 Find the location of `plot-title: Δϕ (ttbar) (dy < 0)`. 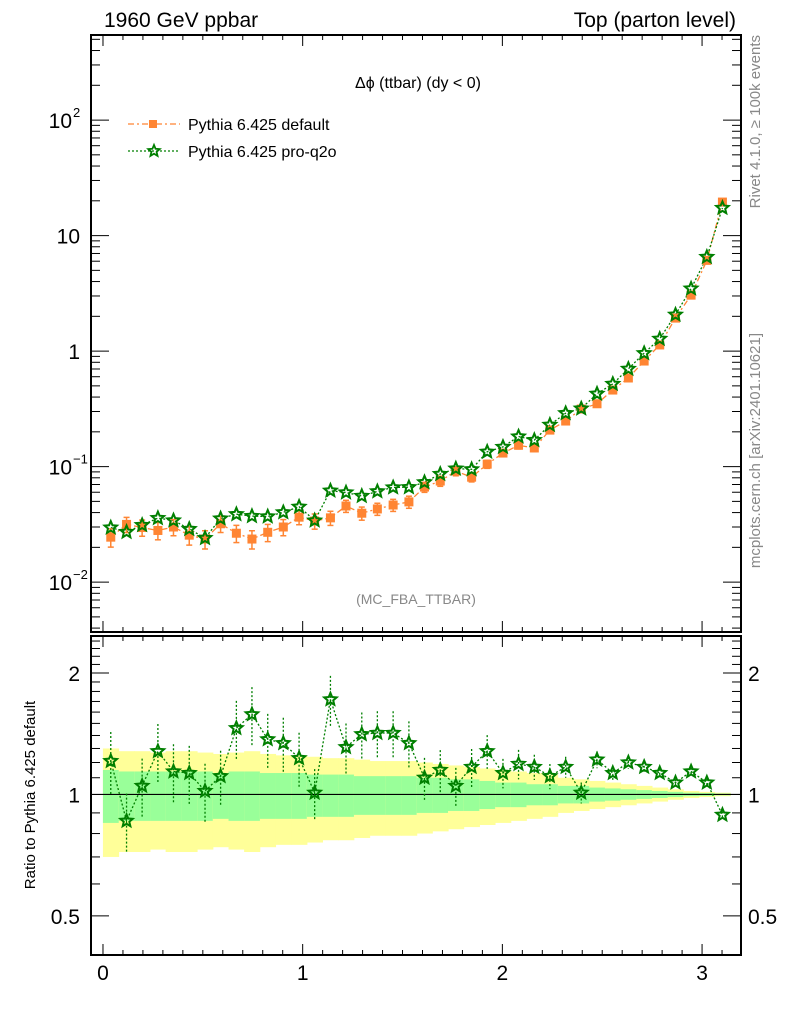

plot-title: Δϕ (ttbar) (dy < 0) is located at coordinates (418, 83).